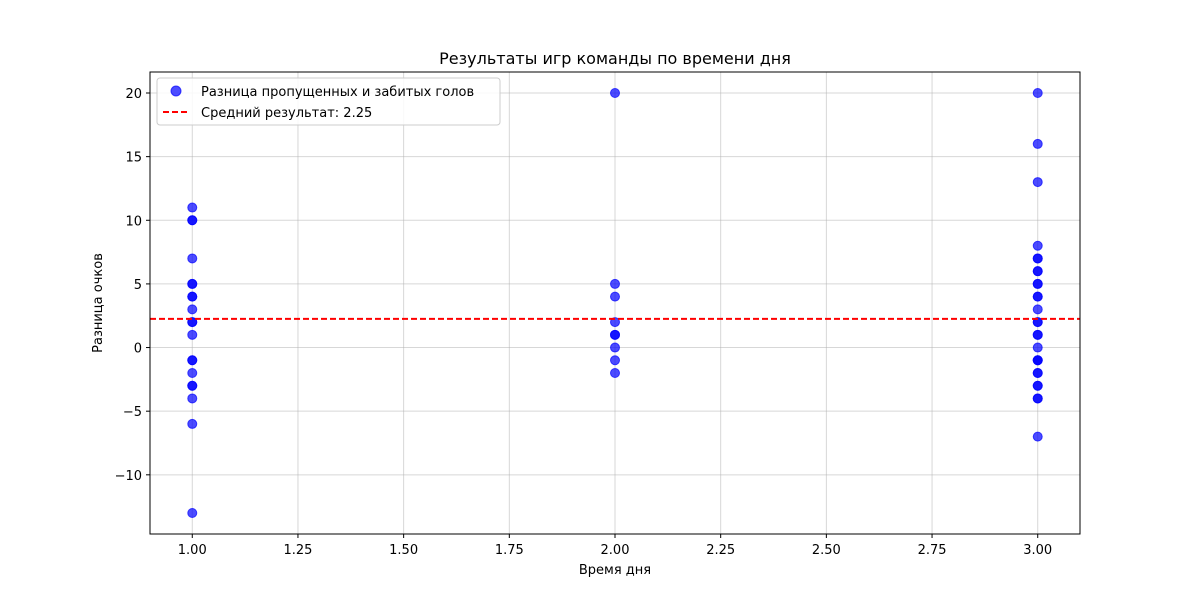 This screenshot has width=1200, height=600. Describe the element at coordinates (132, 285) in the screenshot. I see `y-axis: −10 −5 0 5 10 15 20` at that location.